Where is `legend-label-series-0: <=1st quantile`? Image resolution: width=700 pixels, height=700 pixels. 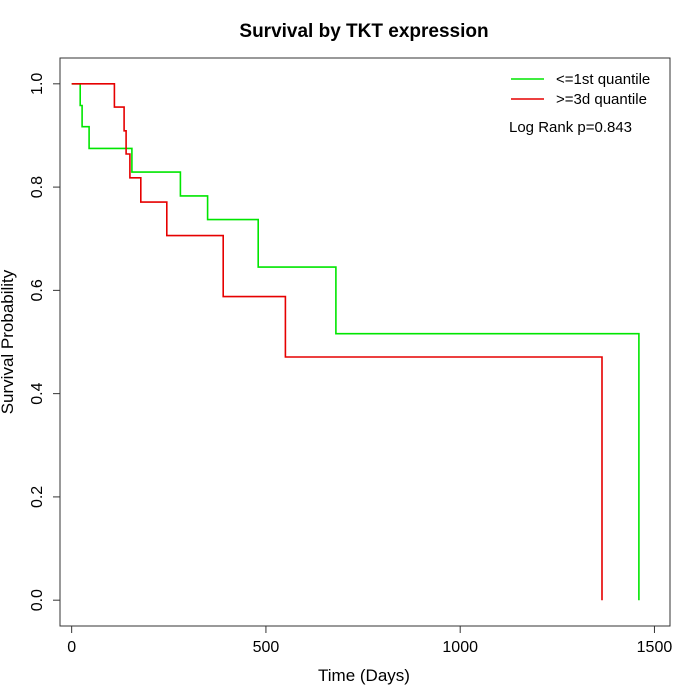 legend-label-series-0: <=1st quantile is located at coordinates (603, 79).